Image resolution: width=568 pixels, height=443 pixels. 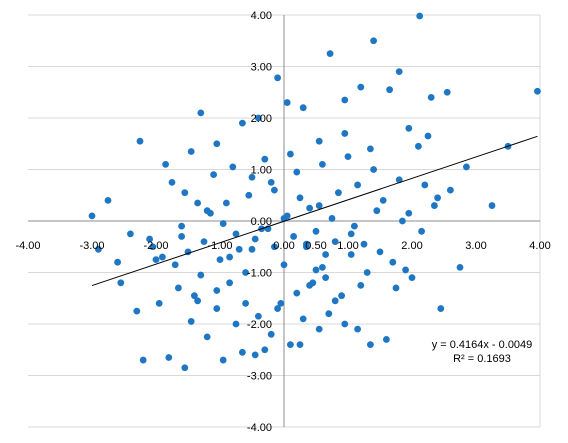 I want to click on x-tick-label: 1.00, so click(x=347, y=246).